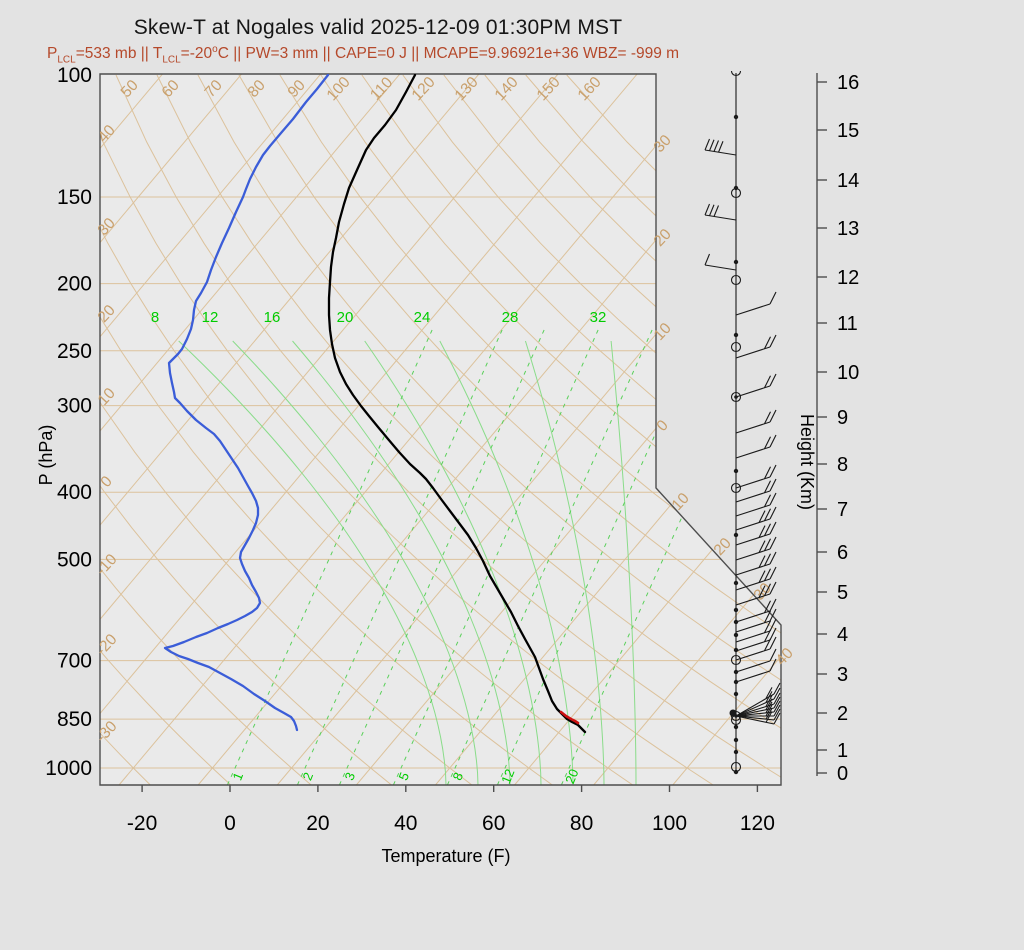 This screenshot has width=1024, height=950. Describe the element at coordinates (422, 317) in the screenshot. I see `svg-text: 24` at that location.